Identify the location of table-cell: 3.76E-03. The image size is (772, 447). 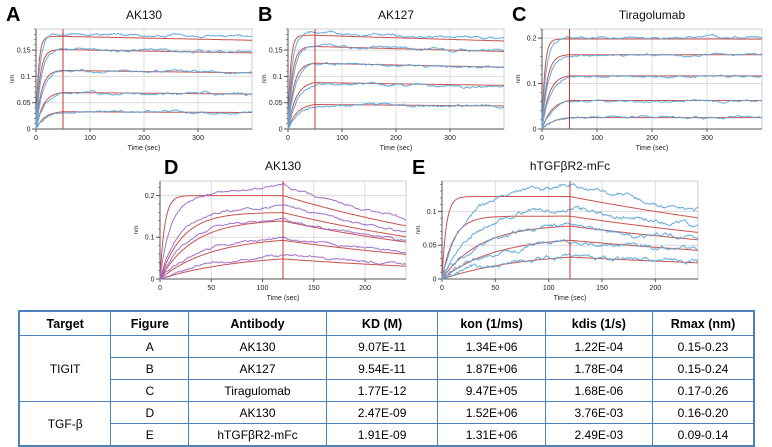
(599, 412).